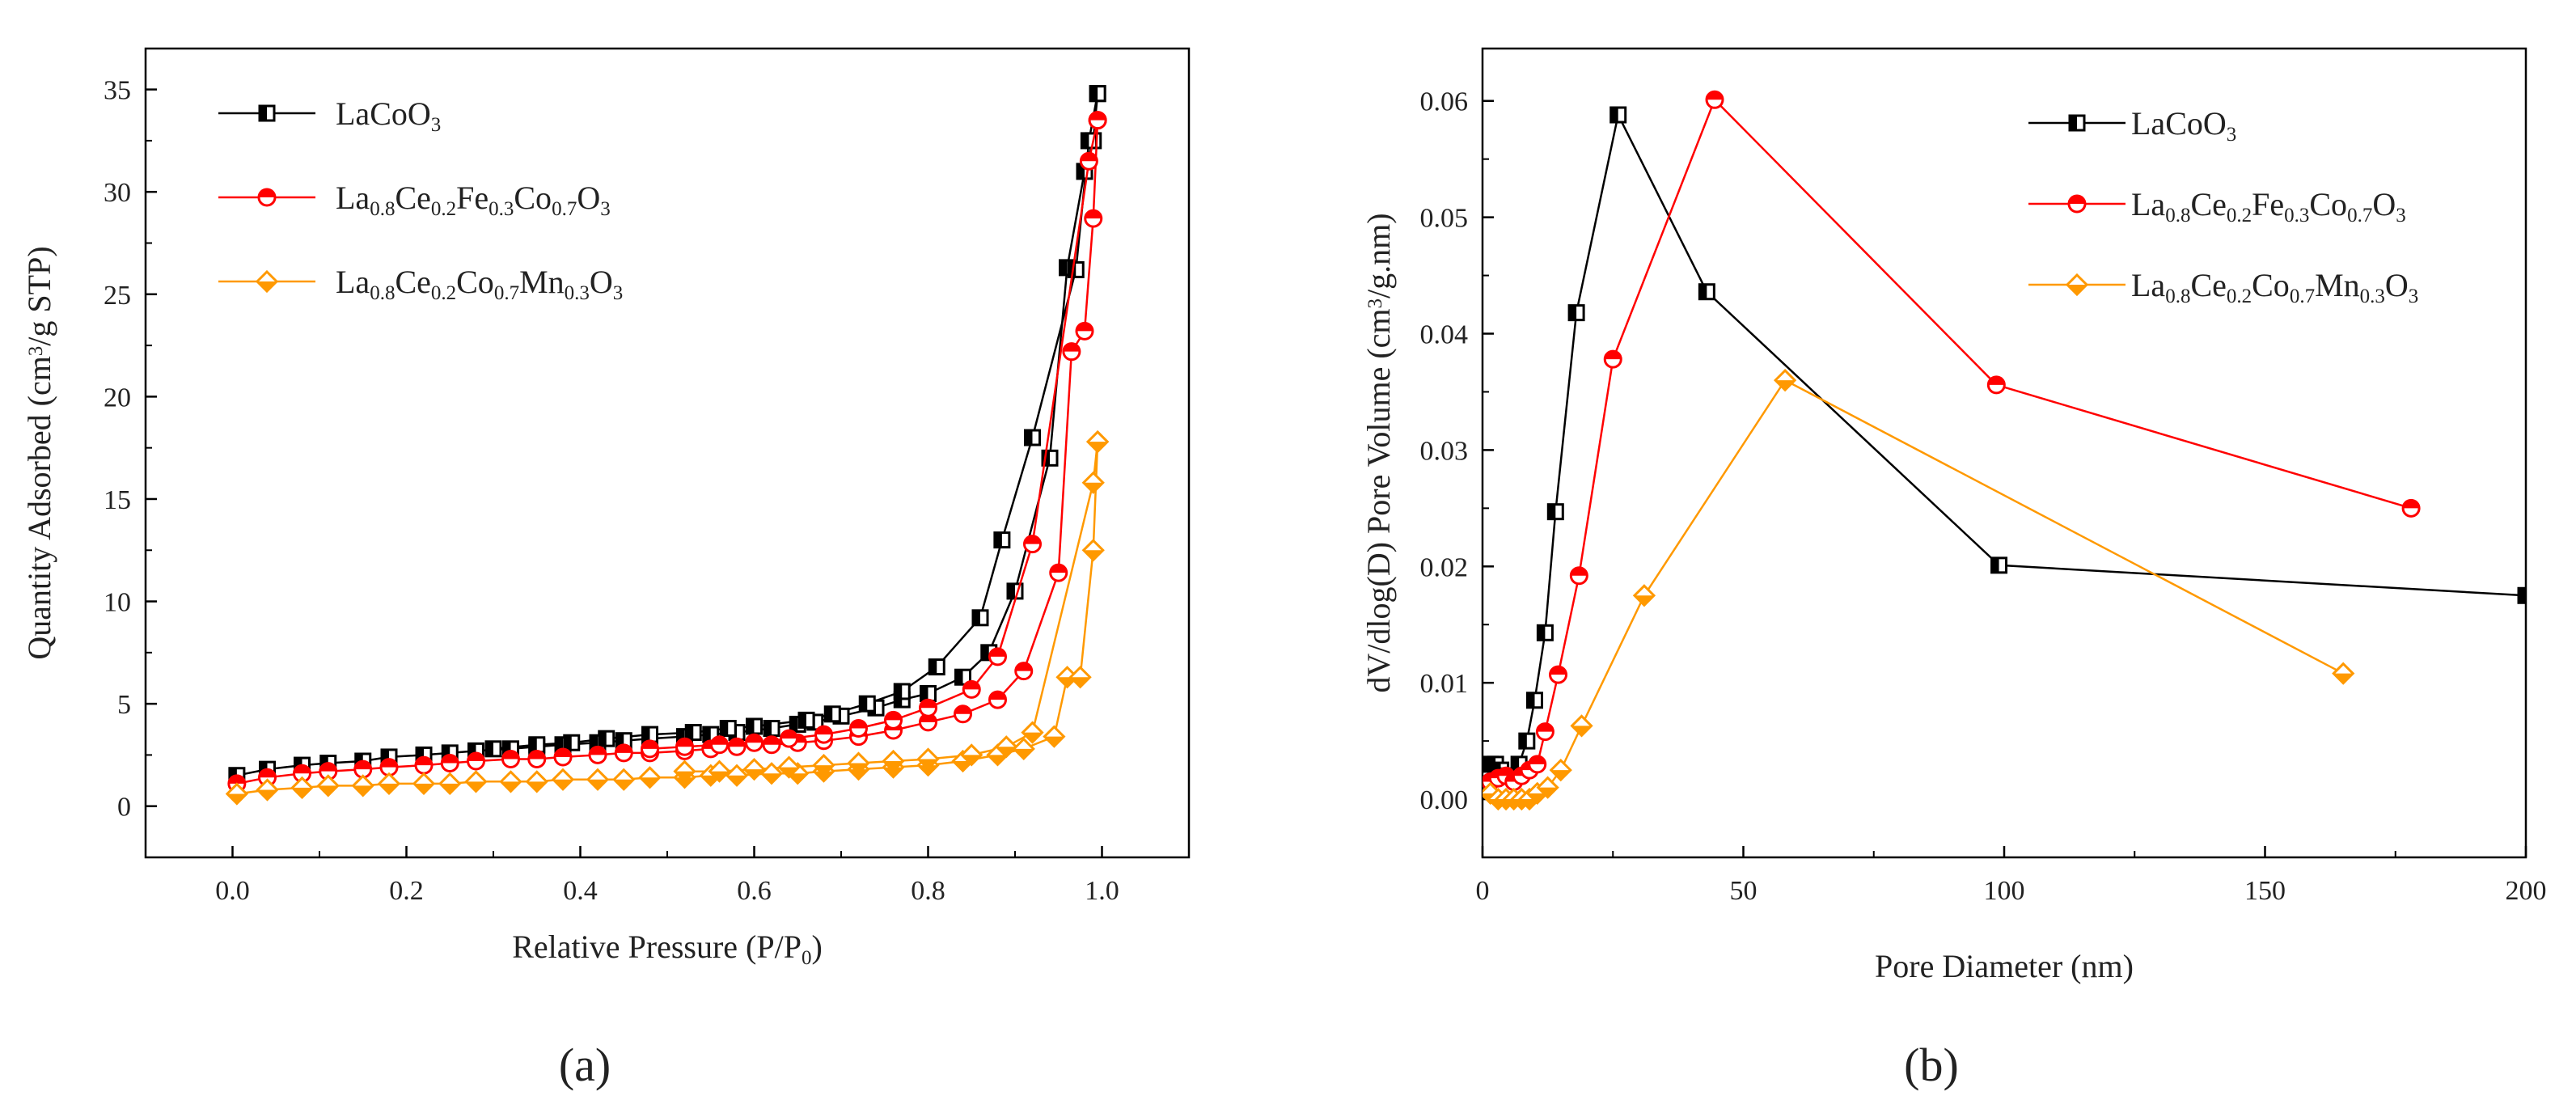  Describe the element at coordinates (2527, 891) in the screenshot. I see `x-tick-label: 200` at that location.